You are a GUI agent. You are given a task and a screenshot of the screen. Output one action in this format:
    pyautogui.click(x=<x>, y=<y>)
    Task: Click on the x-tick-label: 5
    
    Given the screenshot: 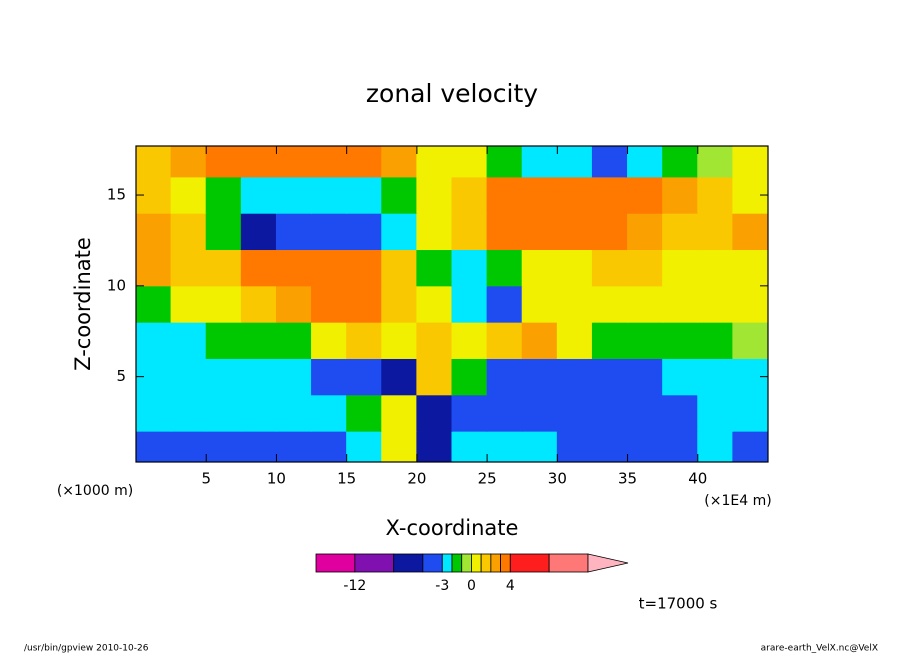 What is the action you would take?
    pyautogui.click(x=206, y=479)
    